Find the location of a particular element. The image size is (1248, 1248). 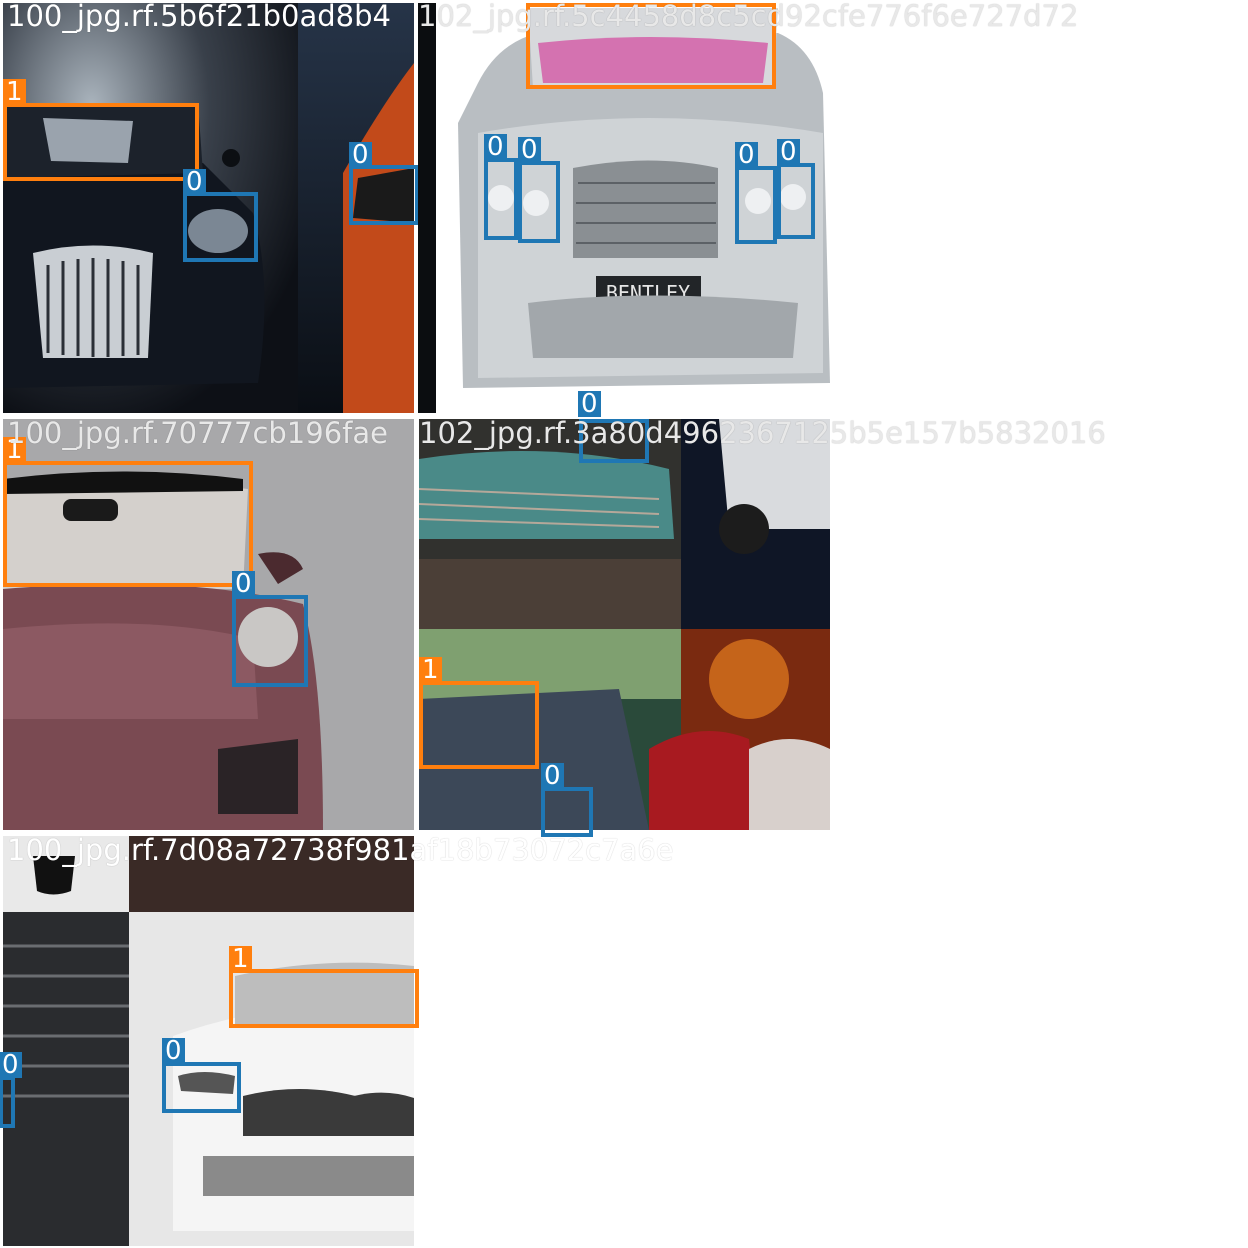

tile-filename: 100_jpg.rf.5b6f21b0ad8b4 is located at coordinates (199, 16).